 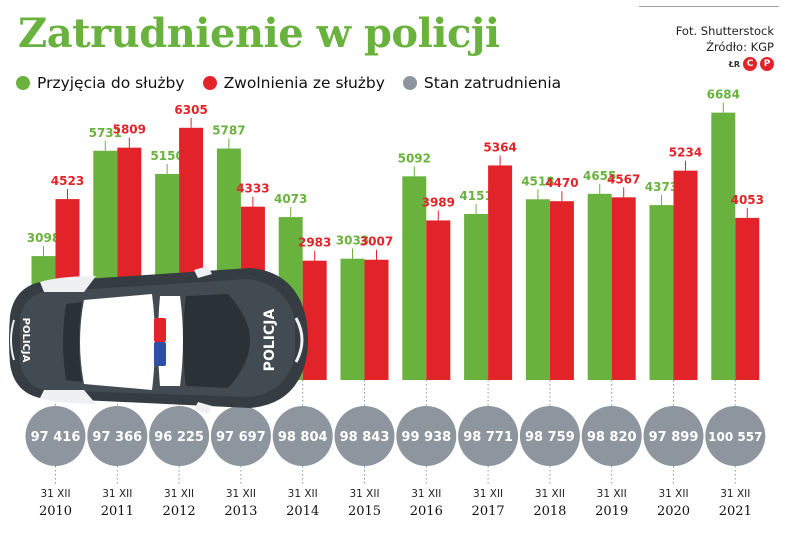 I want to click on value-label-hires-2019: 4655, so click(x=599, y=176).